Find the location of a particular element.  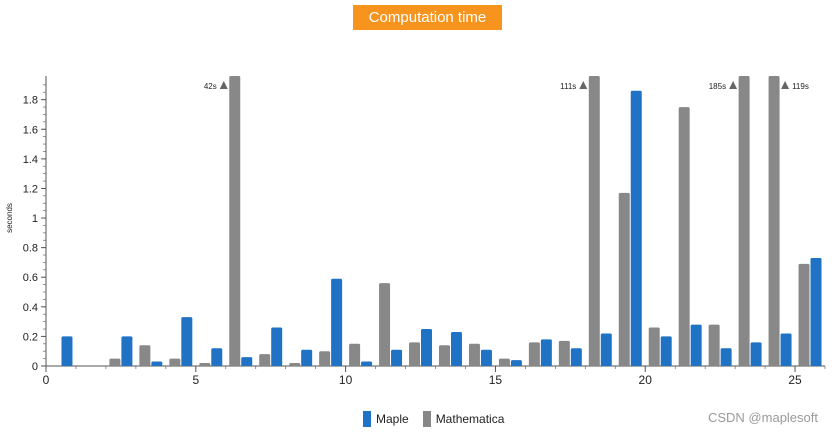

watermark: CSDN @maplesoft is located at coordinates (762, 417).